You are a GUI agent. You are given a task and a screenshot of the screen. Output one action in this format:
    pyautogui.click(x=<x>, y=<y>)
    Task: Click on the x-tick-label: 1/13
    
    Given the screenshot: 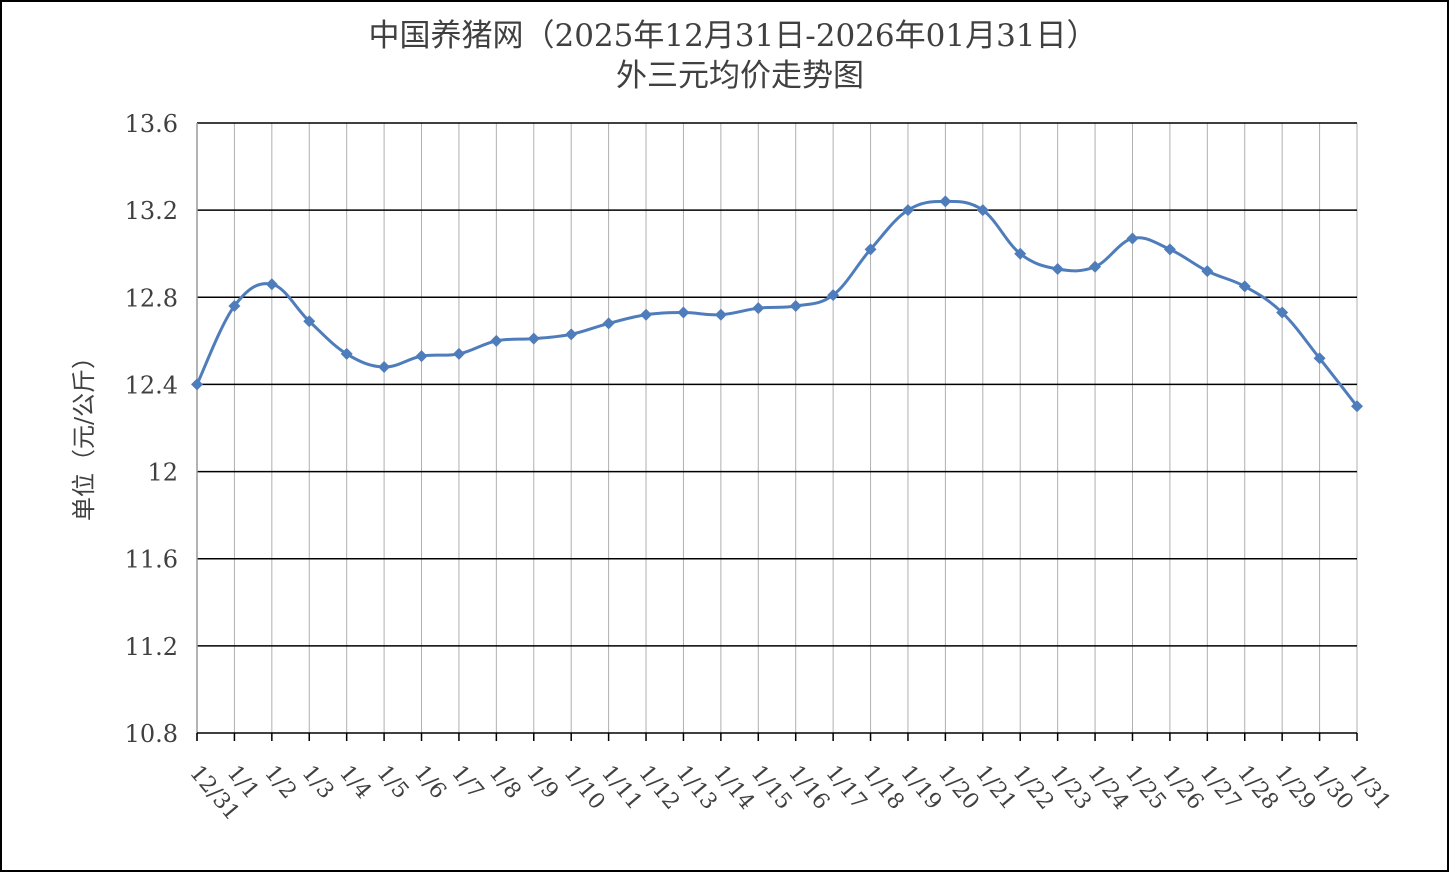 What is the action you would take?
    pyautogui.click(x=696, y=788)
    